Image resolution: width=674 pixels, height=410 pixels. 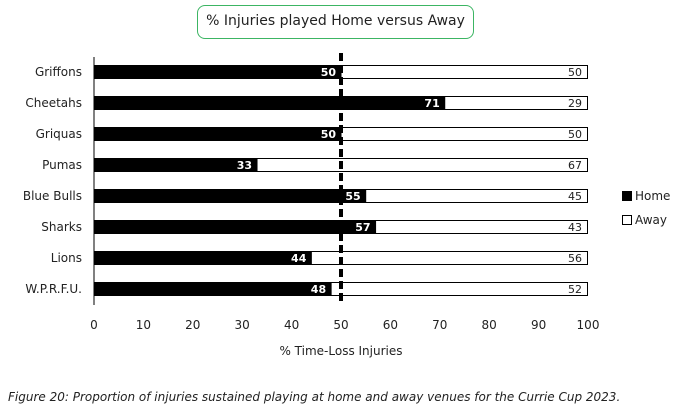 What do you see at coordinates (242, 325) in the screenshot?
I see `x-tick-label: 30` at bounding box center [242, 325].